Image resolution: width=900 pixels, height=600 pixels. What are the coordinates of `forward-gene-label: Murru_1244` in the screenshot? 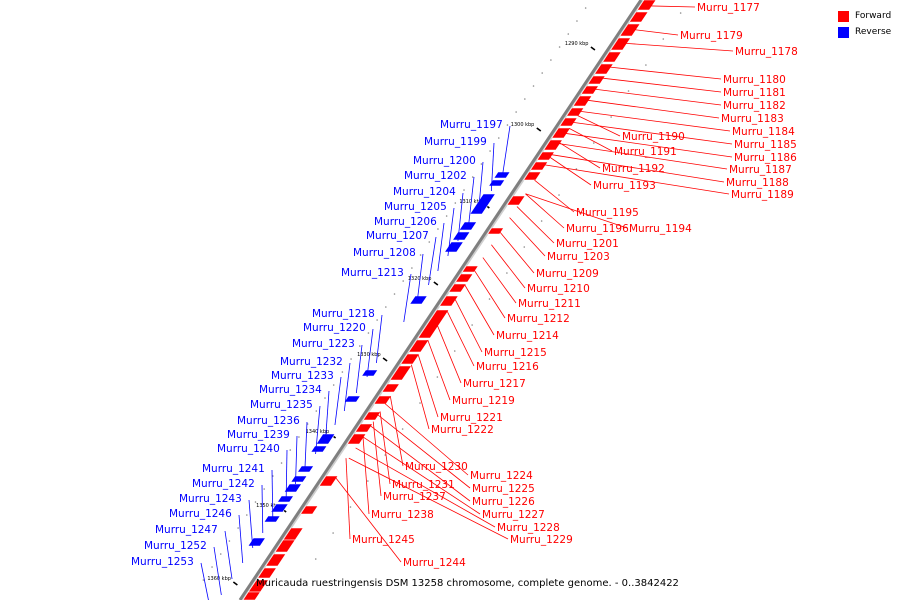 It's located at (434, 563).